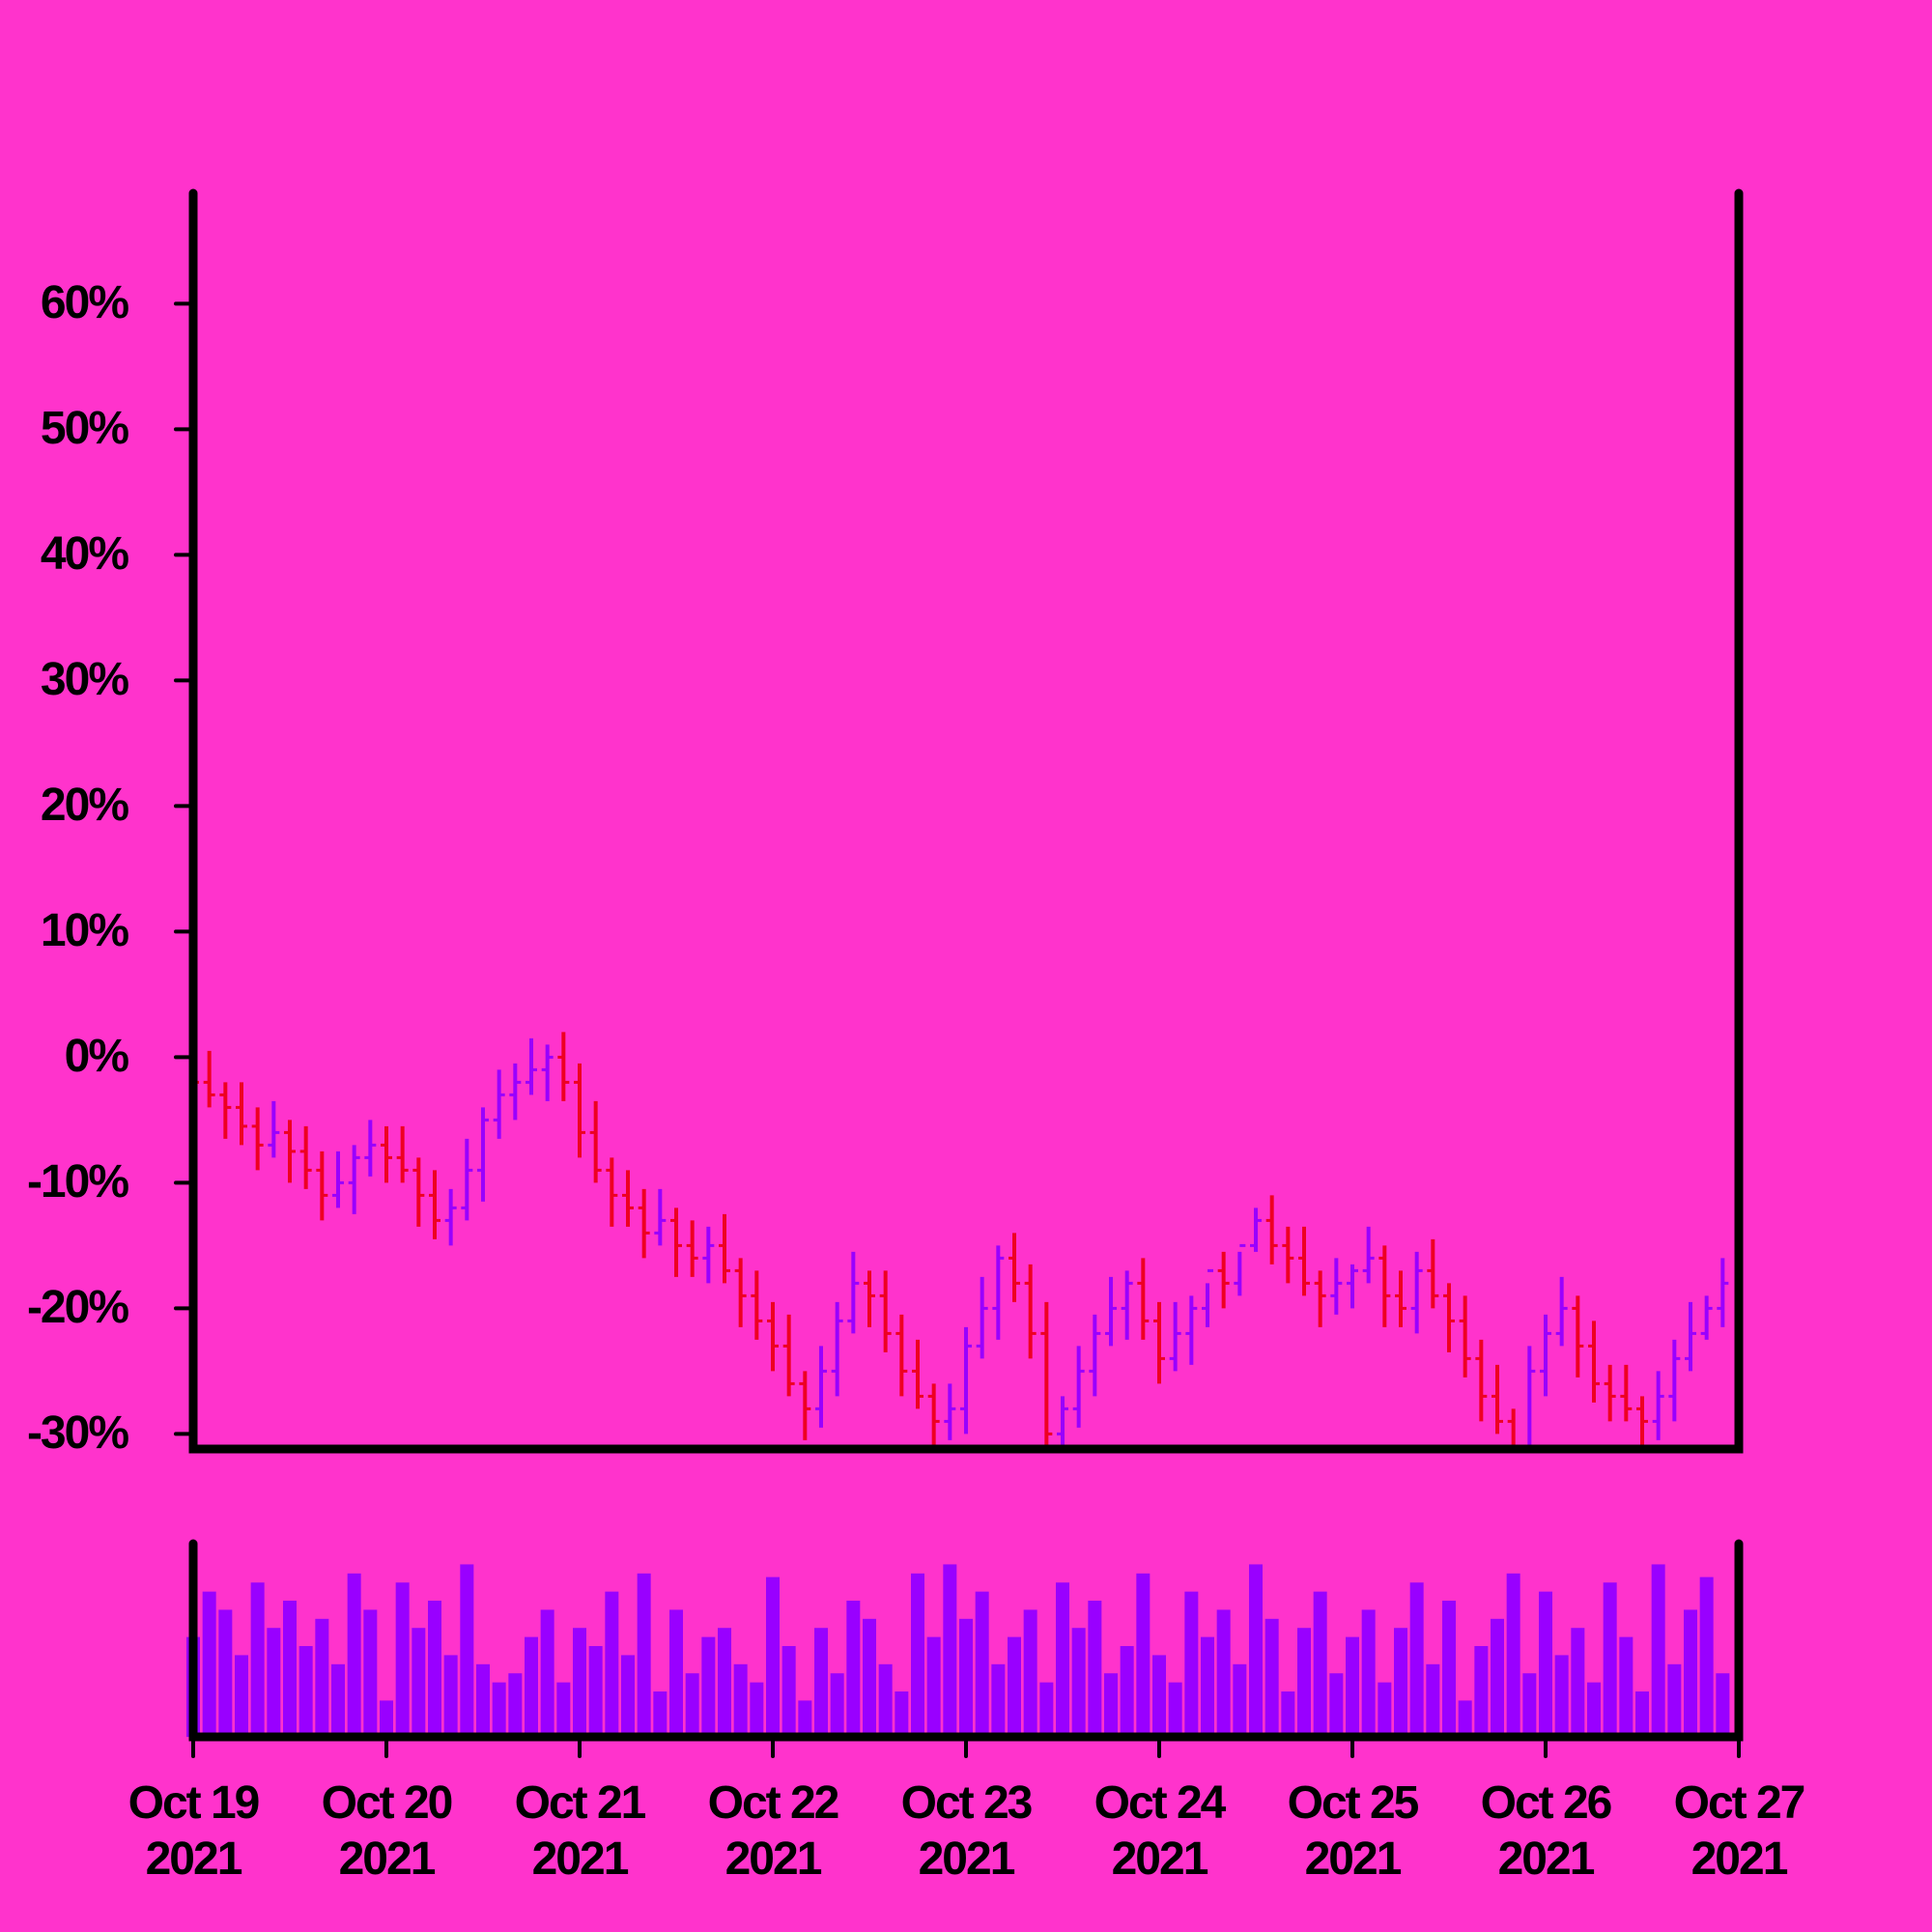 This screenshot has width=1932, height=1932. I want to click on x-tick-label: Oct 27 2021, so click(1739, 1831).